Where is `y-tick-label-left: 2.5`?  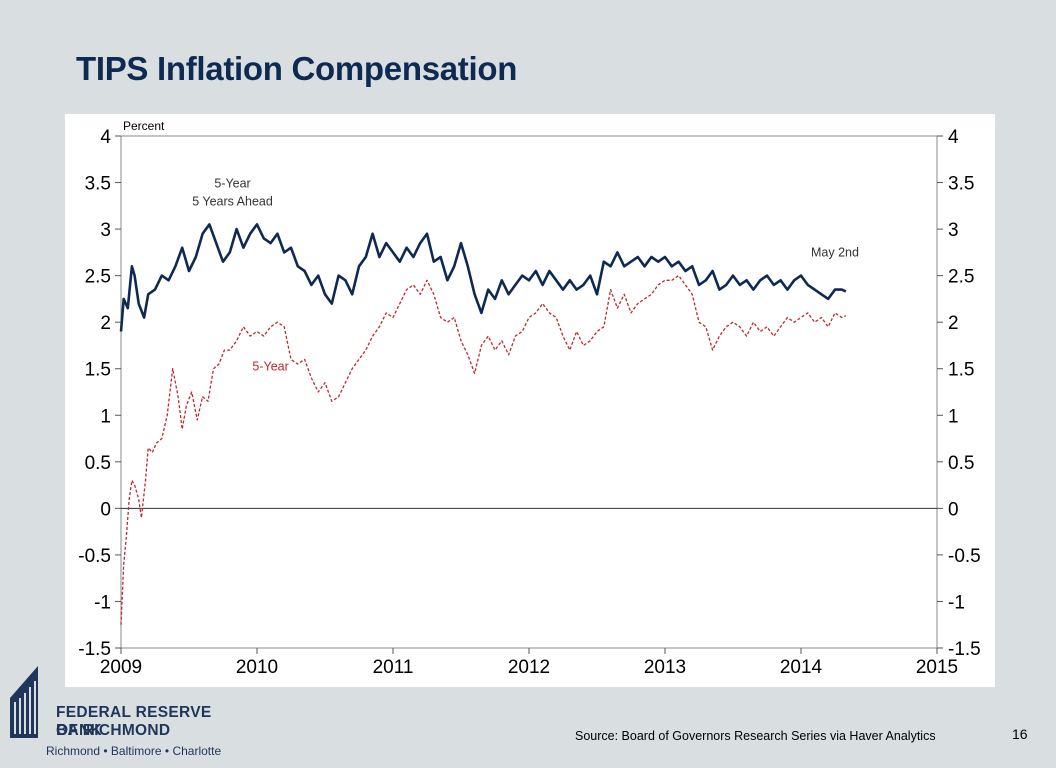
y-tick-label-left: 2.5 is located at coordinates (98, 277).